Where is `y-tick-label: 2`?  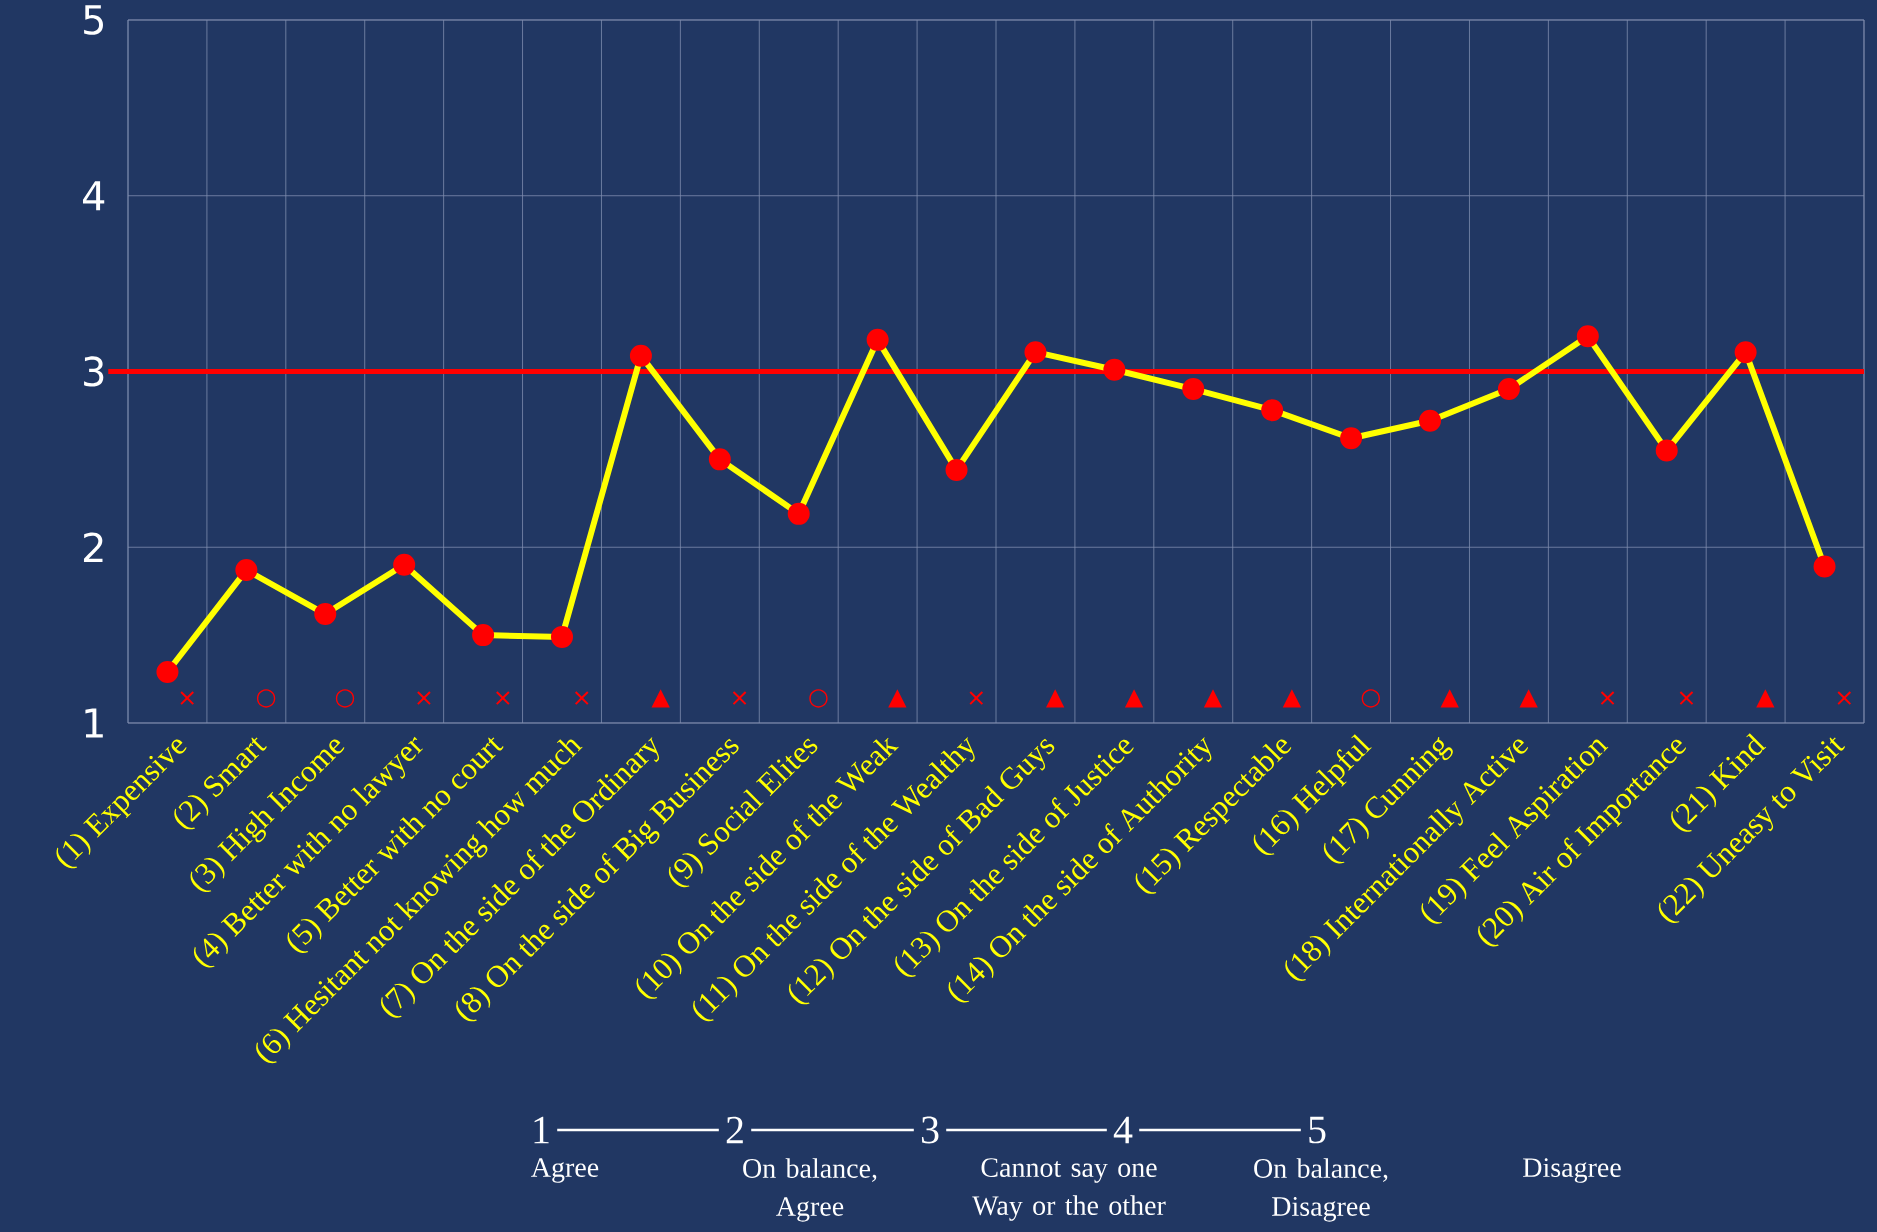
y-tick-label: 2 is located at coordinates (93, 547).